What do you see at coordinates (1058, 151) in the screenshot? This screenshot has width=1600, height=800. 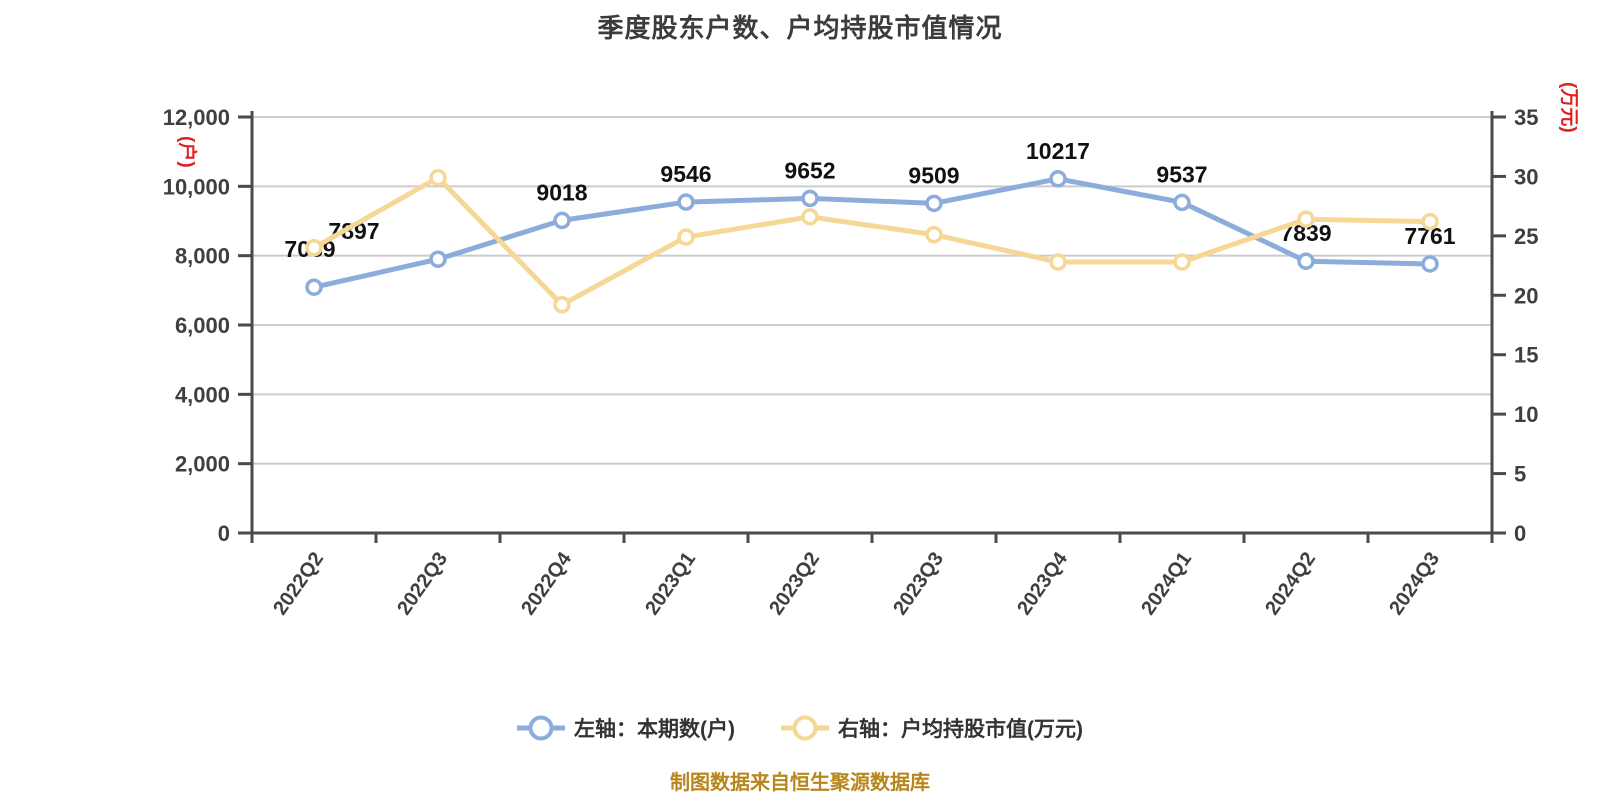 I see `holders-point-label: 10217` at bounding box center [1058, 151].